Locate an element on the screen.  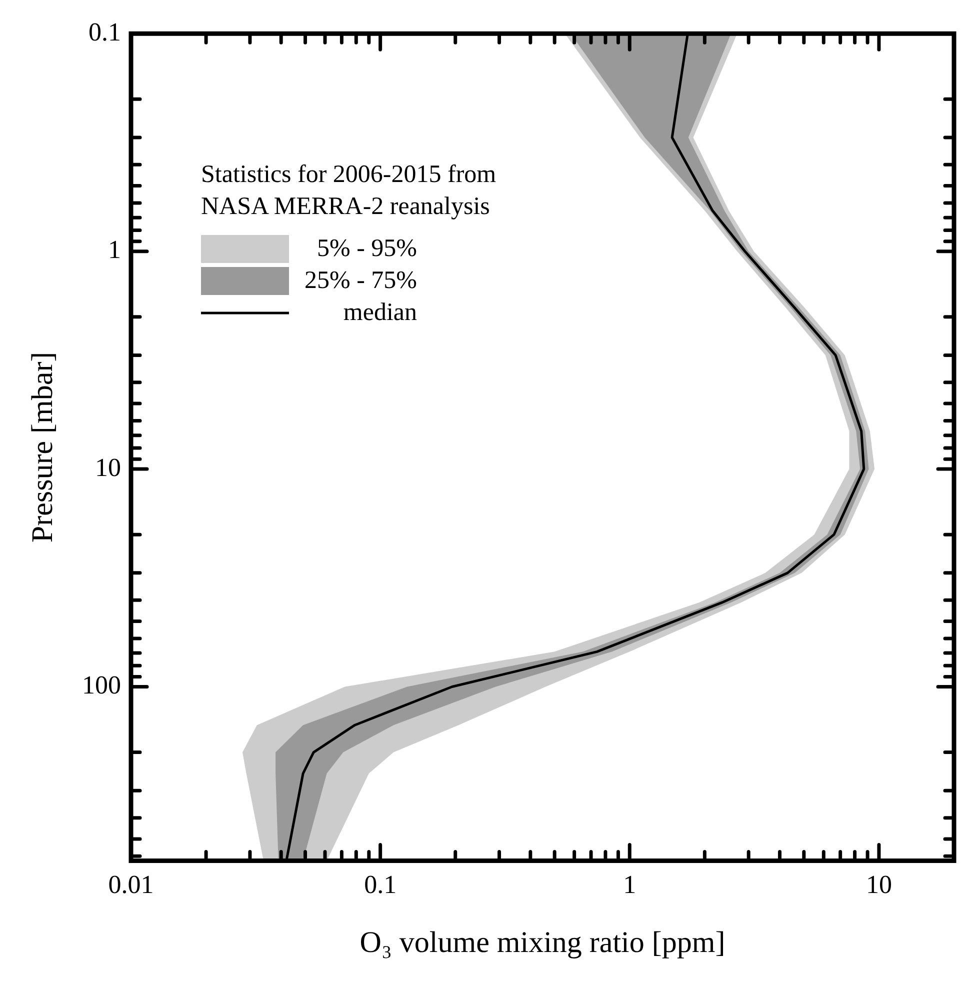
y-tick-label: 0.1 is located at coordinates (104, 31).